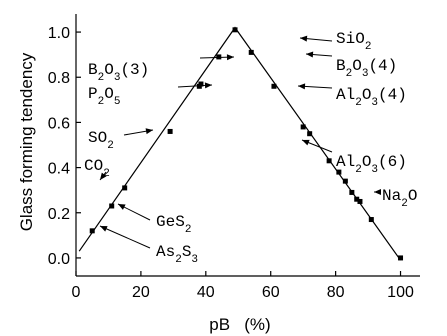 This screenshot has height=336, width=447. I want to click on annotation-label: Al2O3(4), so click(371, 97).